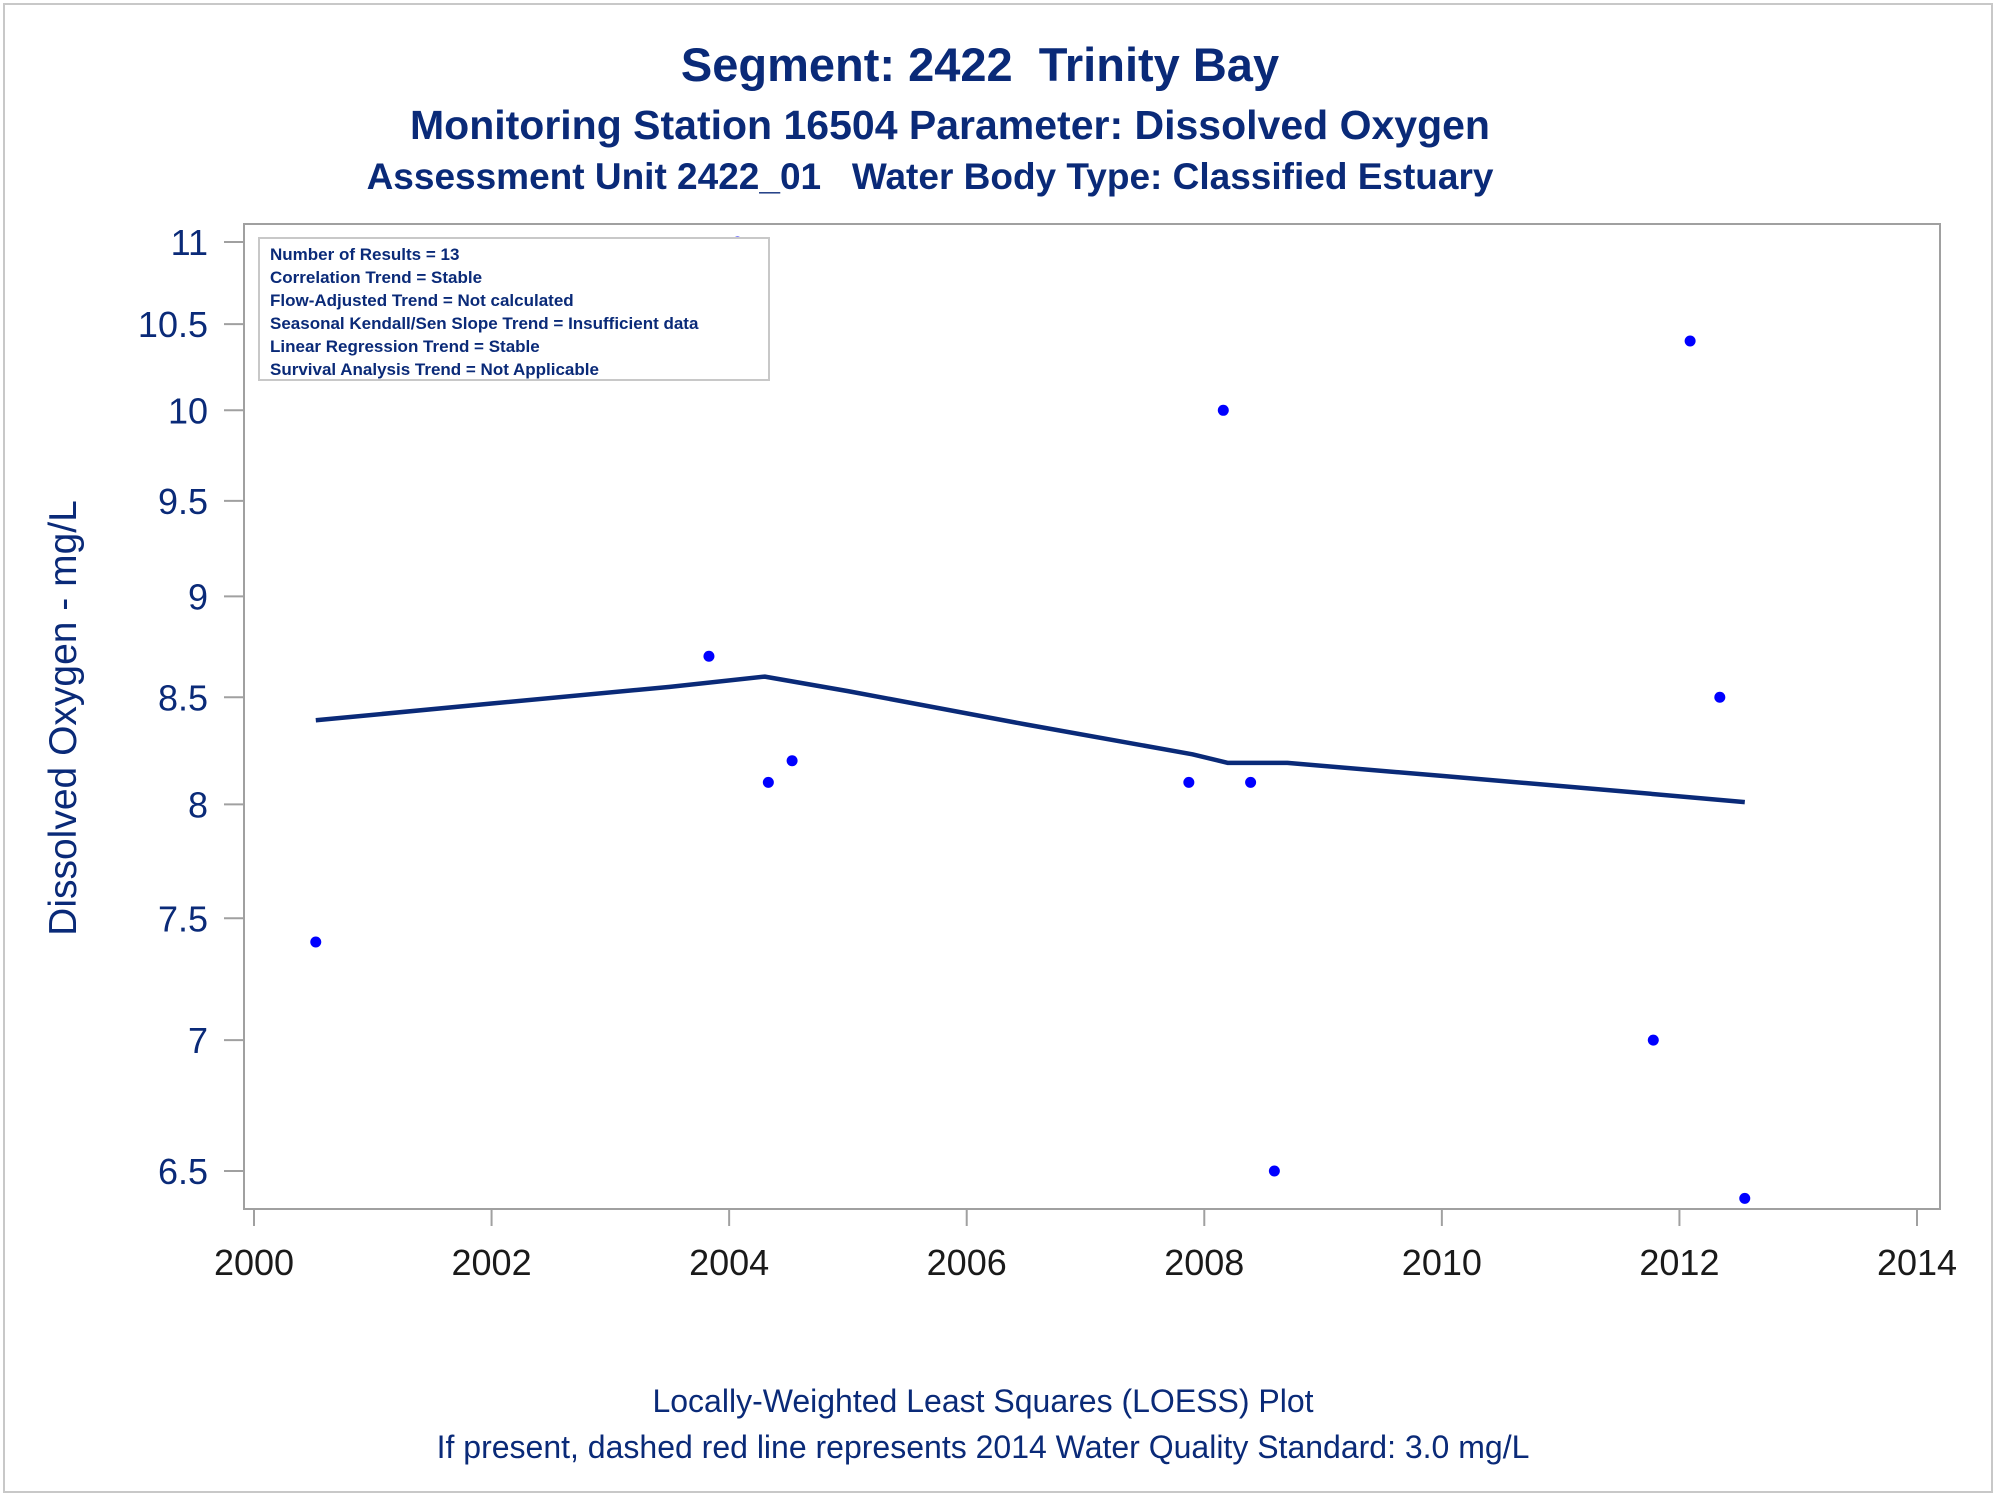  I want to click on loess-line, so click(1030, 739).